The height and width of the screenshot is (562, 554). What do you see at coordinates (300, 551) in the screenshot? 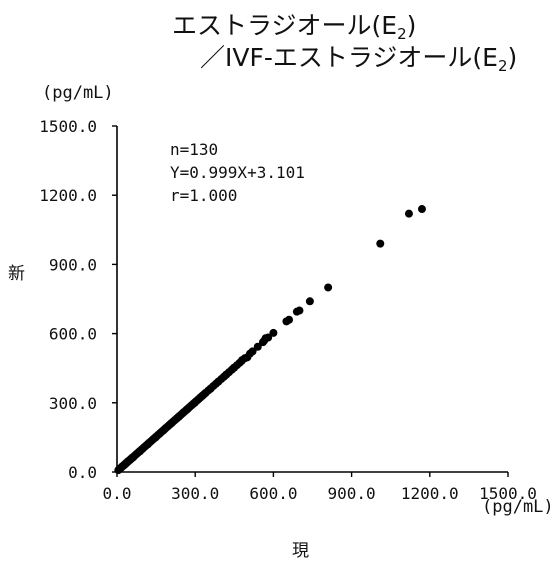
I see `x-axis-label: 現` at bounding box center [300, 551].